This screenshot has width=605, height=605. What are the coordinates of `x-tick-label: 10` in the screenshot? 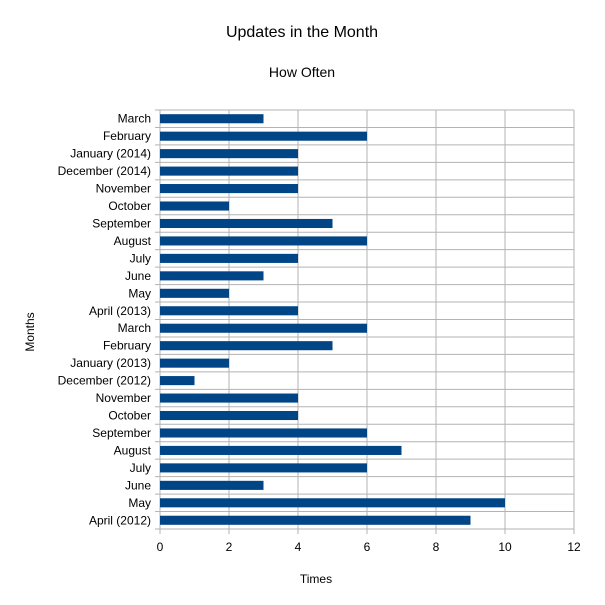 It's located at (505, 547).